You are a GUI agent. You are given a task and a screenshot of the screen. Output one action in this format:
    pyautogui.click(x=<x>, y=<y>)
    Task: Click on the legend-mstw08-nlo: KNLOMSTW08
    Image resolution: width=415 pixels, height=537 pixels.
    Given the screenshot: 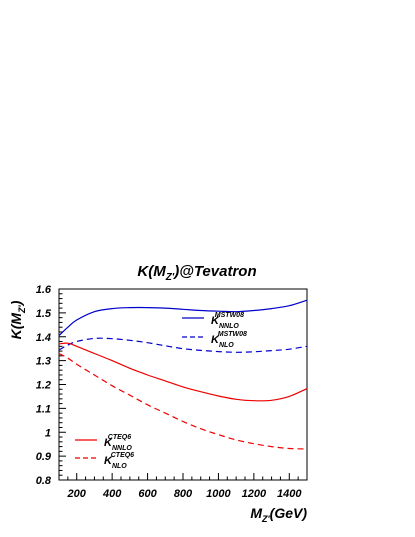 What is the action you would take?
    pyautogui.click(x=214, y=340)
    